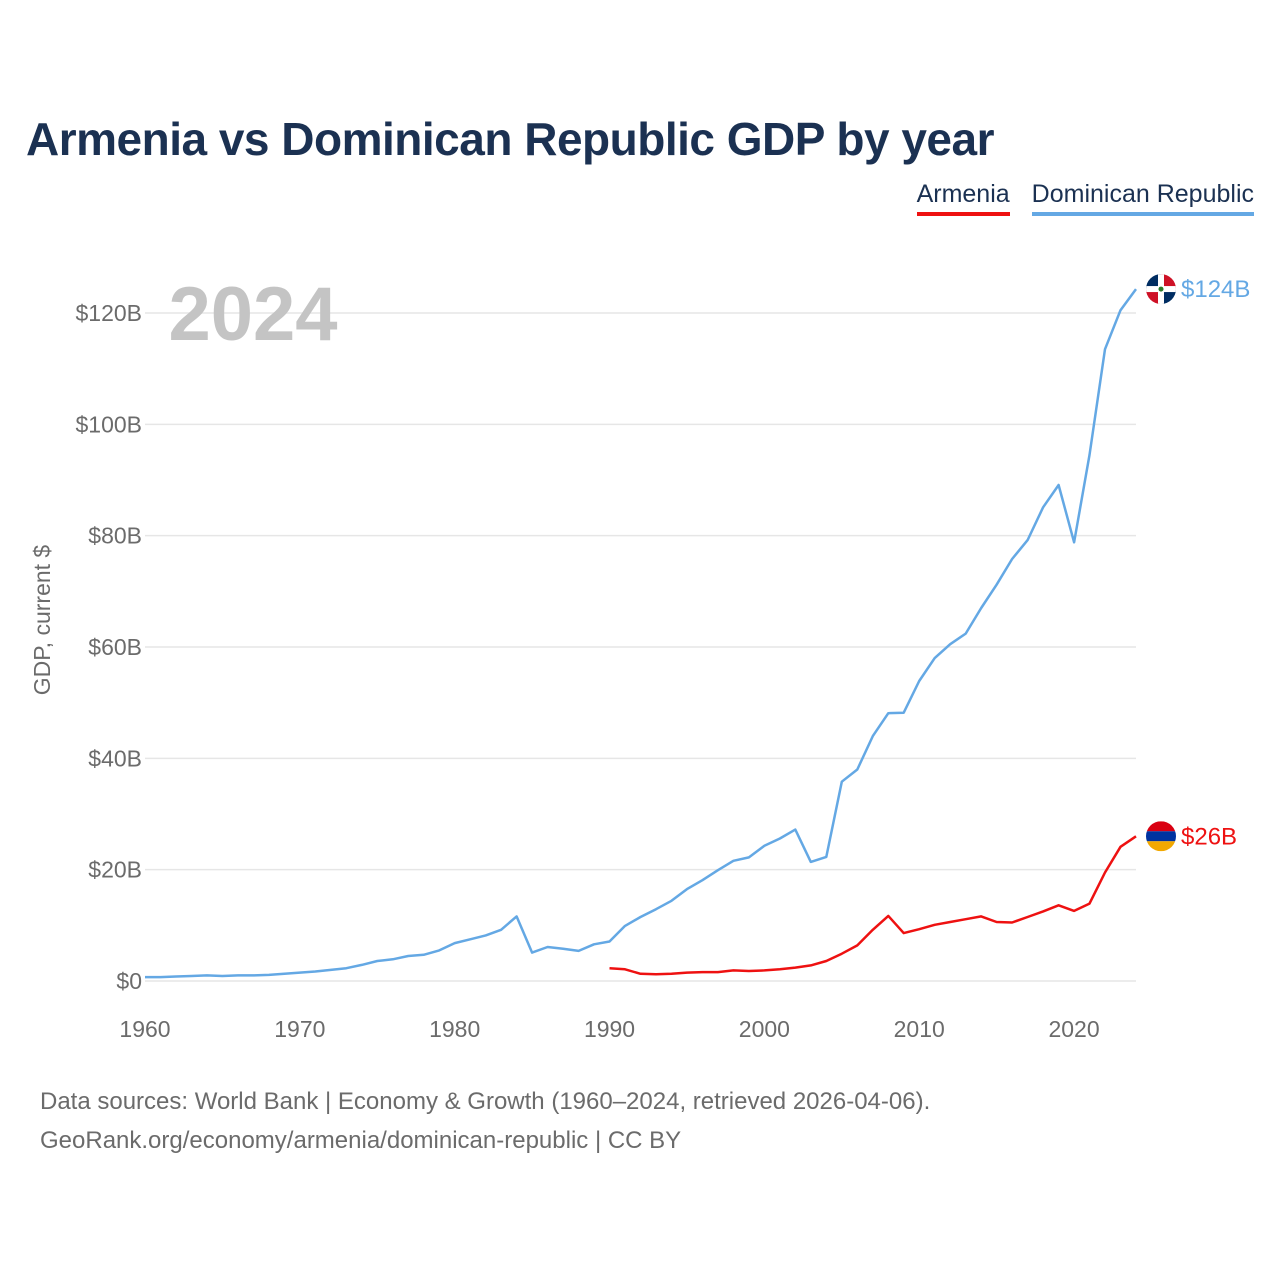 The image size is (1280, 1280). What do you see at coordinates (1161, 289) in the screenshot?
I see `flag-icon-dominican-republic` at bounding box center [1161, 289].